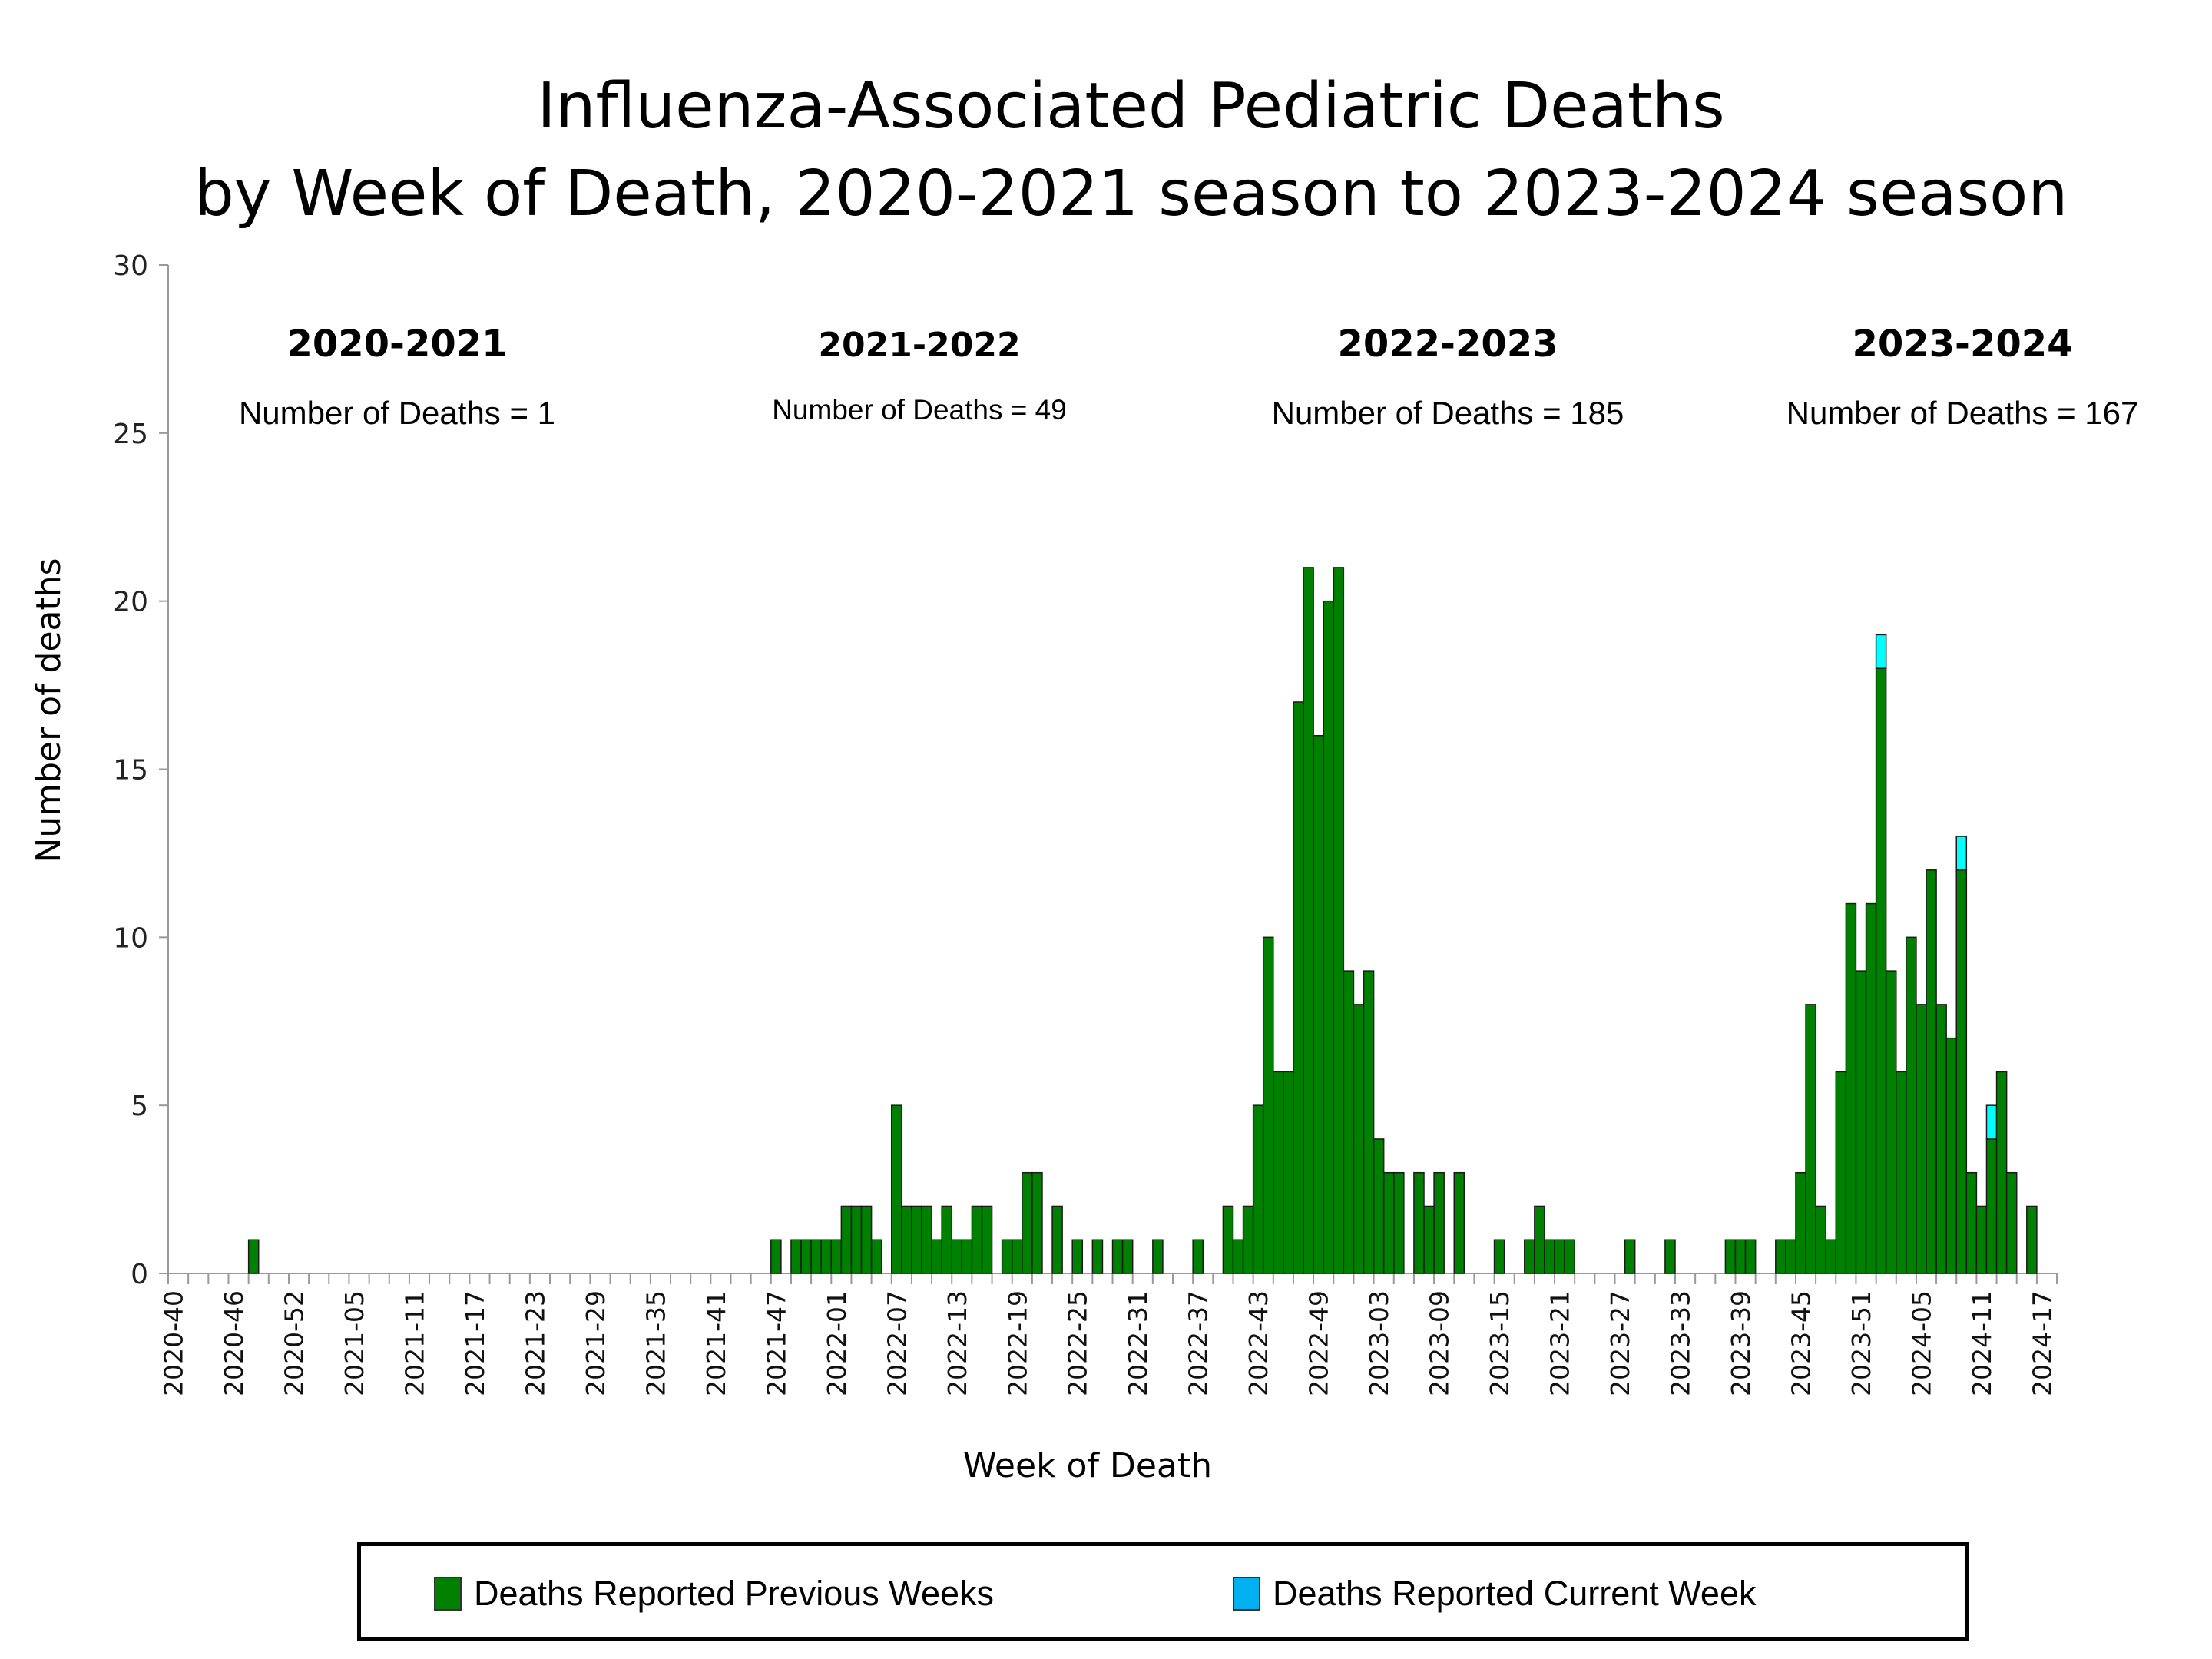 This screenshot has width=2212, height=1659. Describe the element at coordinates (49, 710) in the screenshot. I see `y-axis-title: Number of deaths` at that location.